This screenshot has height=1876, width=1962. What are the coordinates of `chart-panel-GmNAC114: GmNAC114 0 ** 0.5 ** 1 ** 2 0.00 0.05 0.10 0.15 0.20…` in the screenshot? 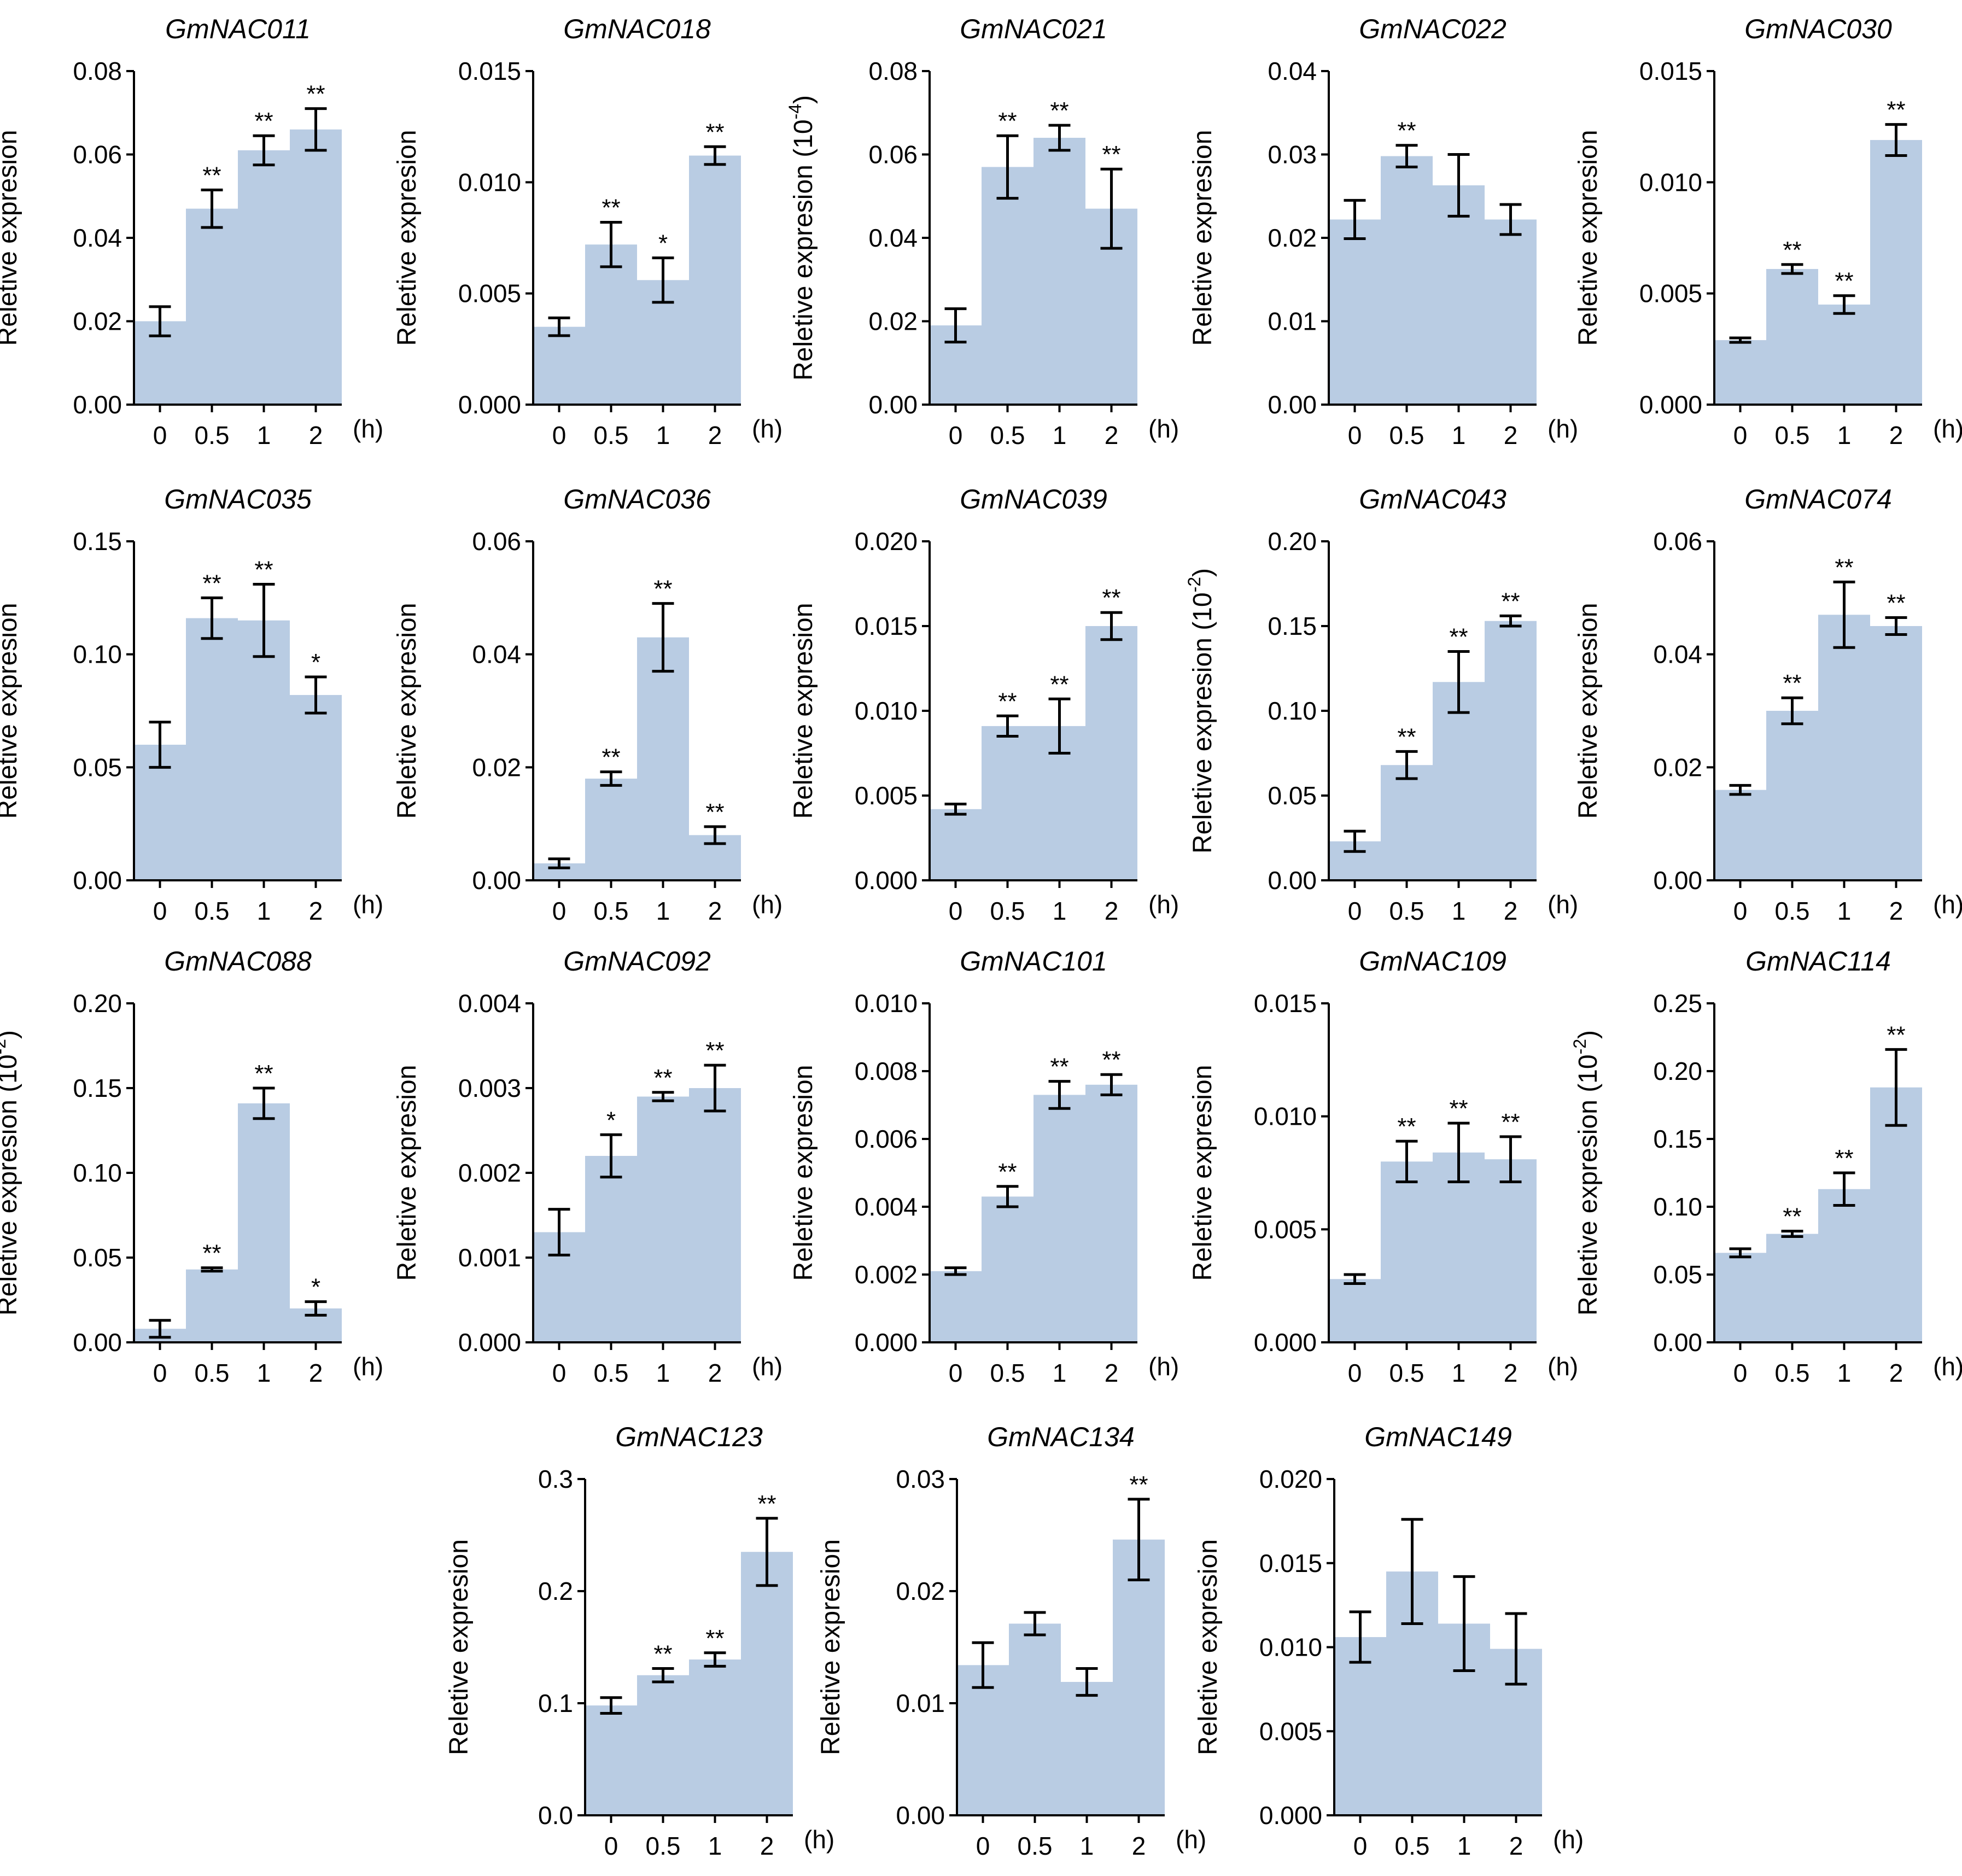 It's located at (1766, 1166).